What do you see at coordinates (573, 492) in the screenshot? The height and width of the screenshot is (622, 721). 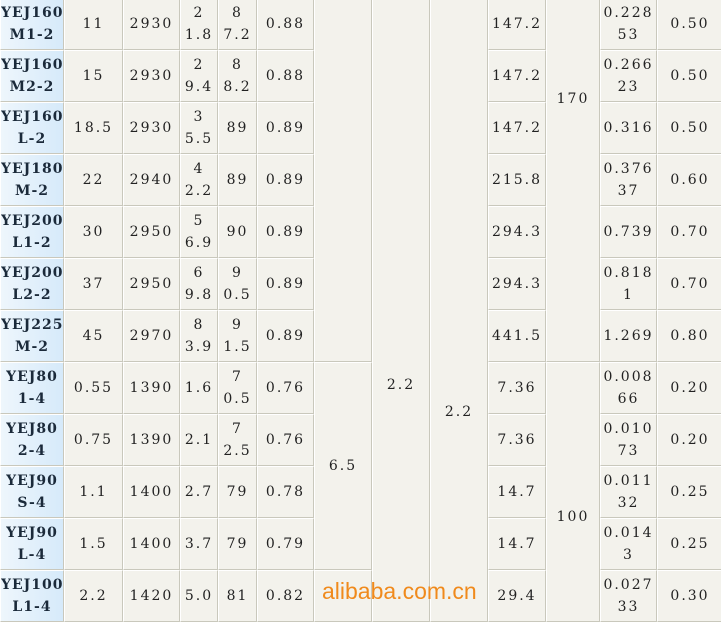 I see `noise-4p-cell: 100` at bounding box center [573, 492].